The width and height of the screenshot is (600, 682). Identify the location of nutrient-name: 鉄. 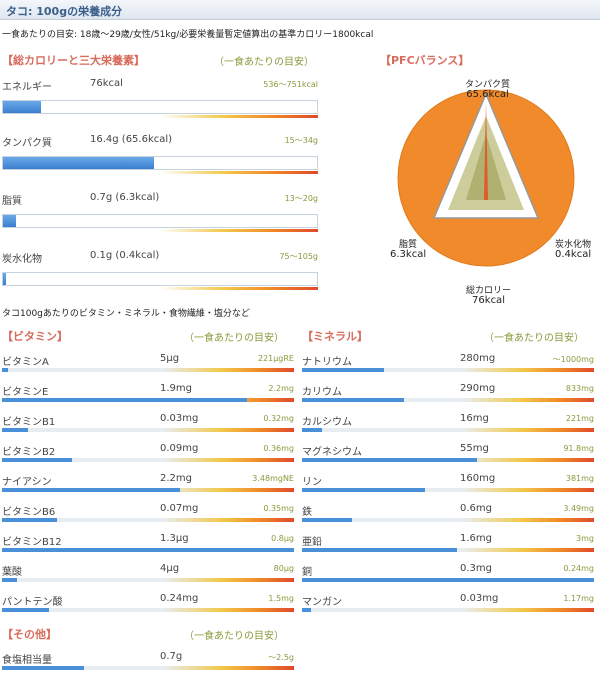
(307, 512).